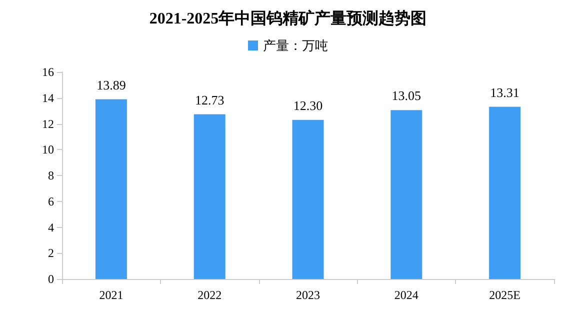 The height and width of the screenshot is (327, 576). Describe the element at coordinates (48, 149) in the screenshot. I see `y-tick-label: 10` at that location.